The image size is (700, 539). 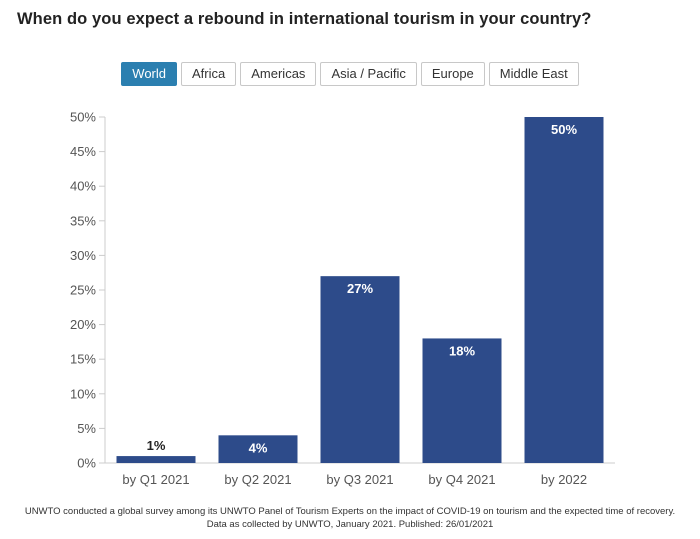 What do you see at coordinates (83, 220) in the screenshot?
I see `y-tick-label: 35%` at bounding box center [83, 220].